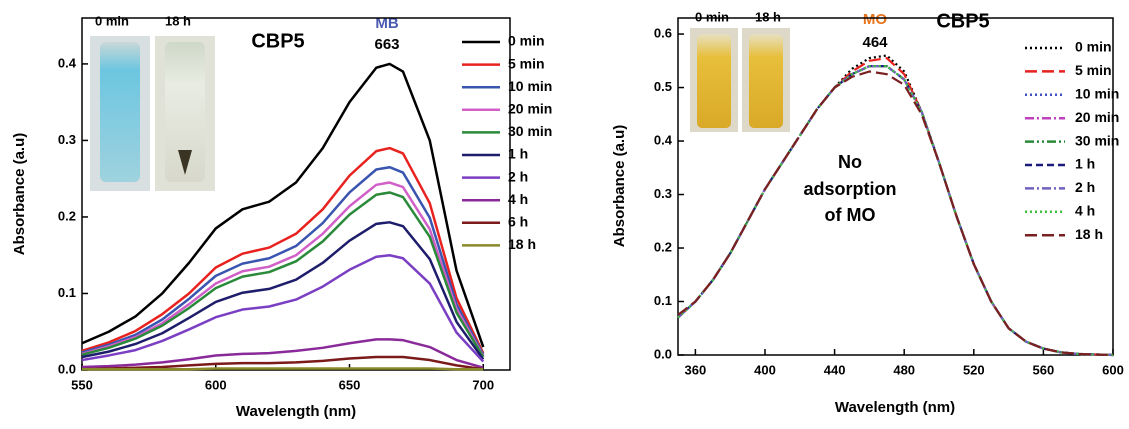  I want to click on note: No, so click(850, 162).